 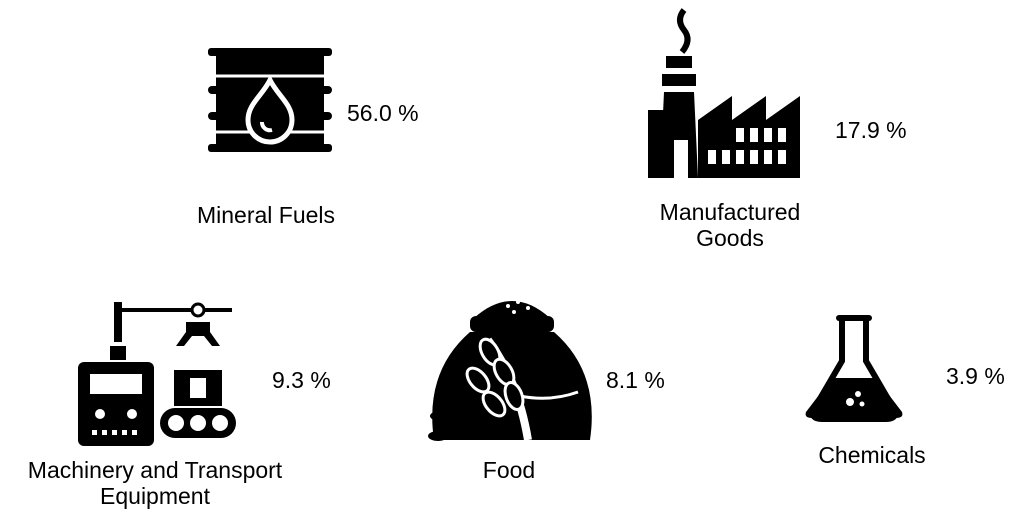 What do you see at coordinates (975, 376) in the screenshot?
I see `share: 3.9 %` at bounding box center [975, 376].